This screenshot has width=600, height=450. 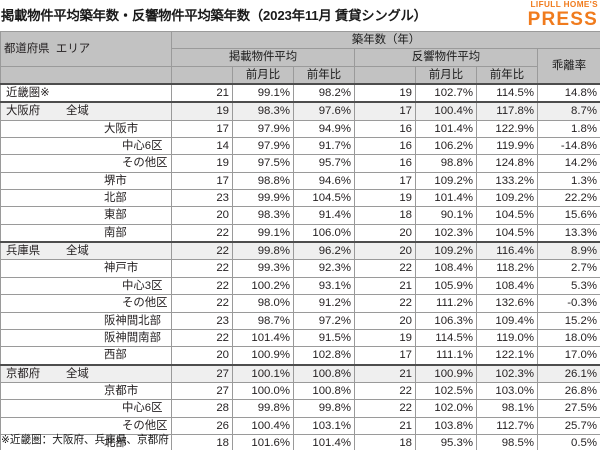 I want to click on table-row: 北部 23 99.9% 104.5% 19 101.4% 109.2% 22.2%, so click(x=300, y=198).